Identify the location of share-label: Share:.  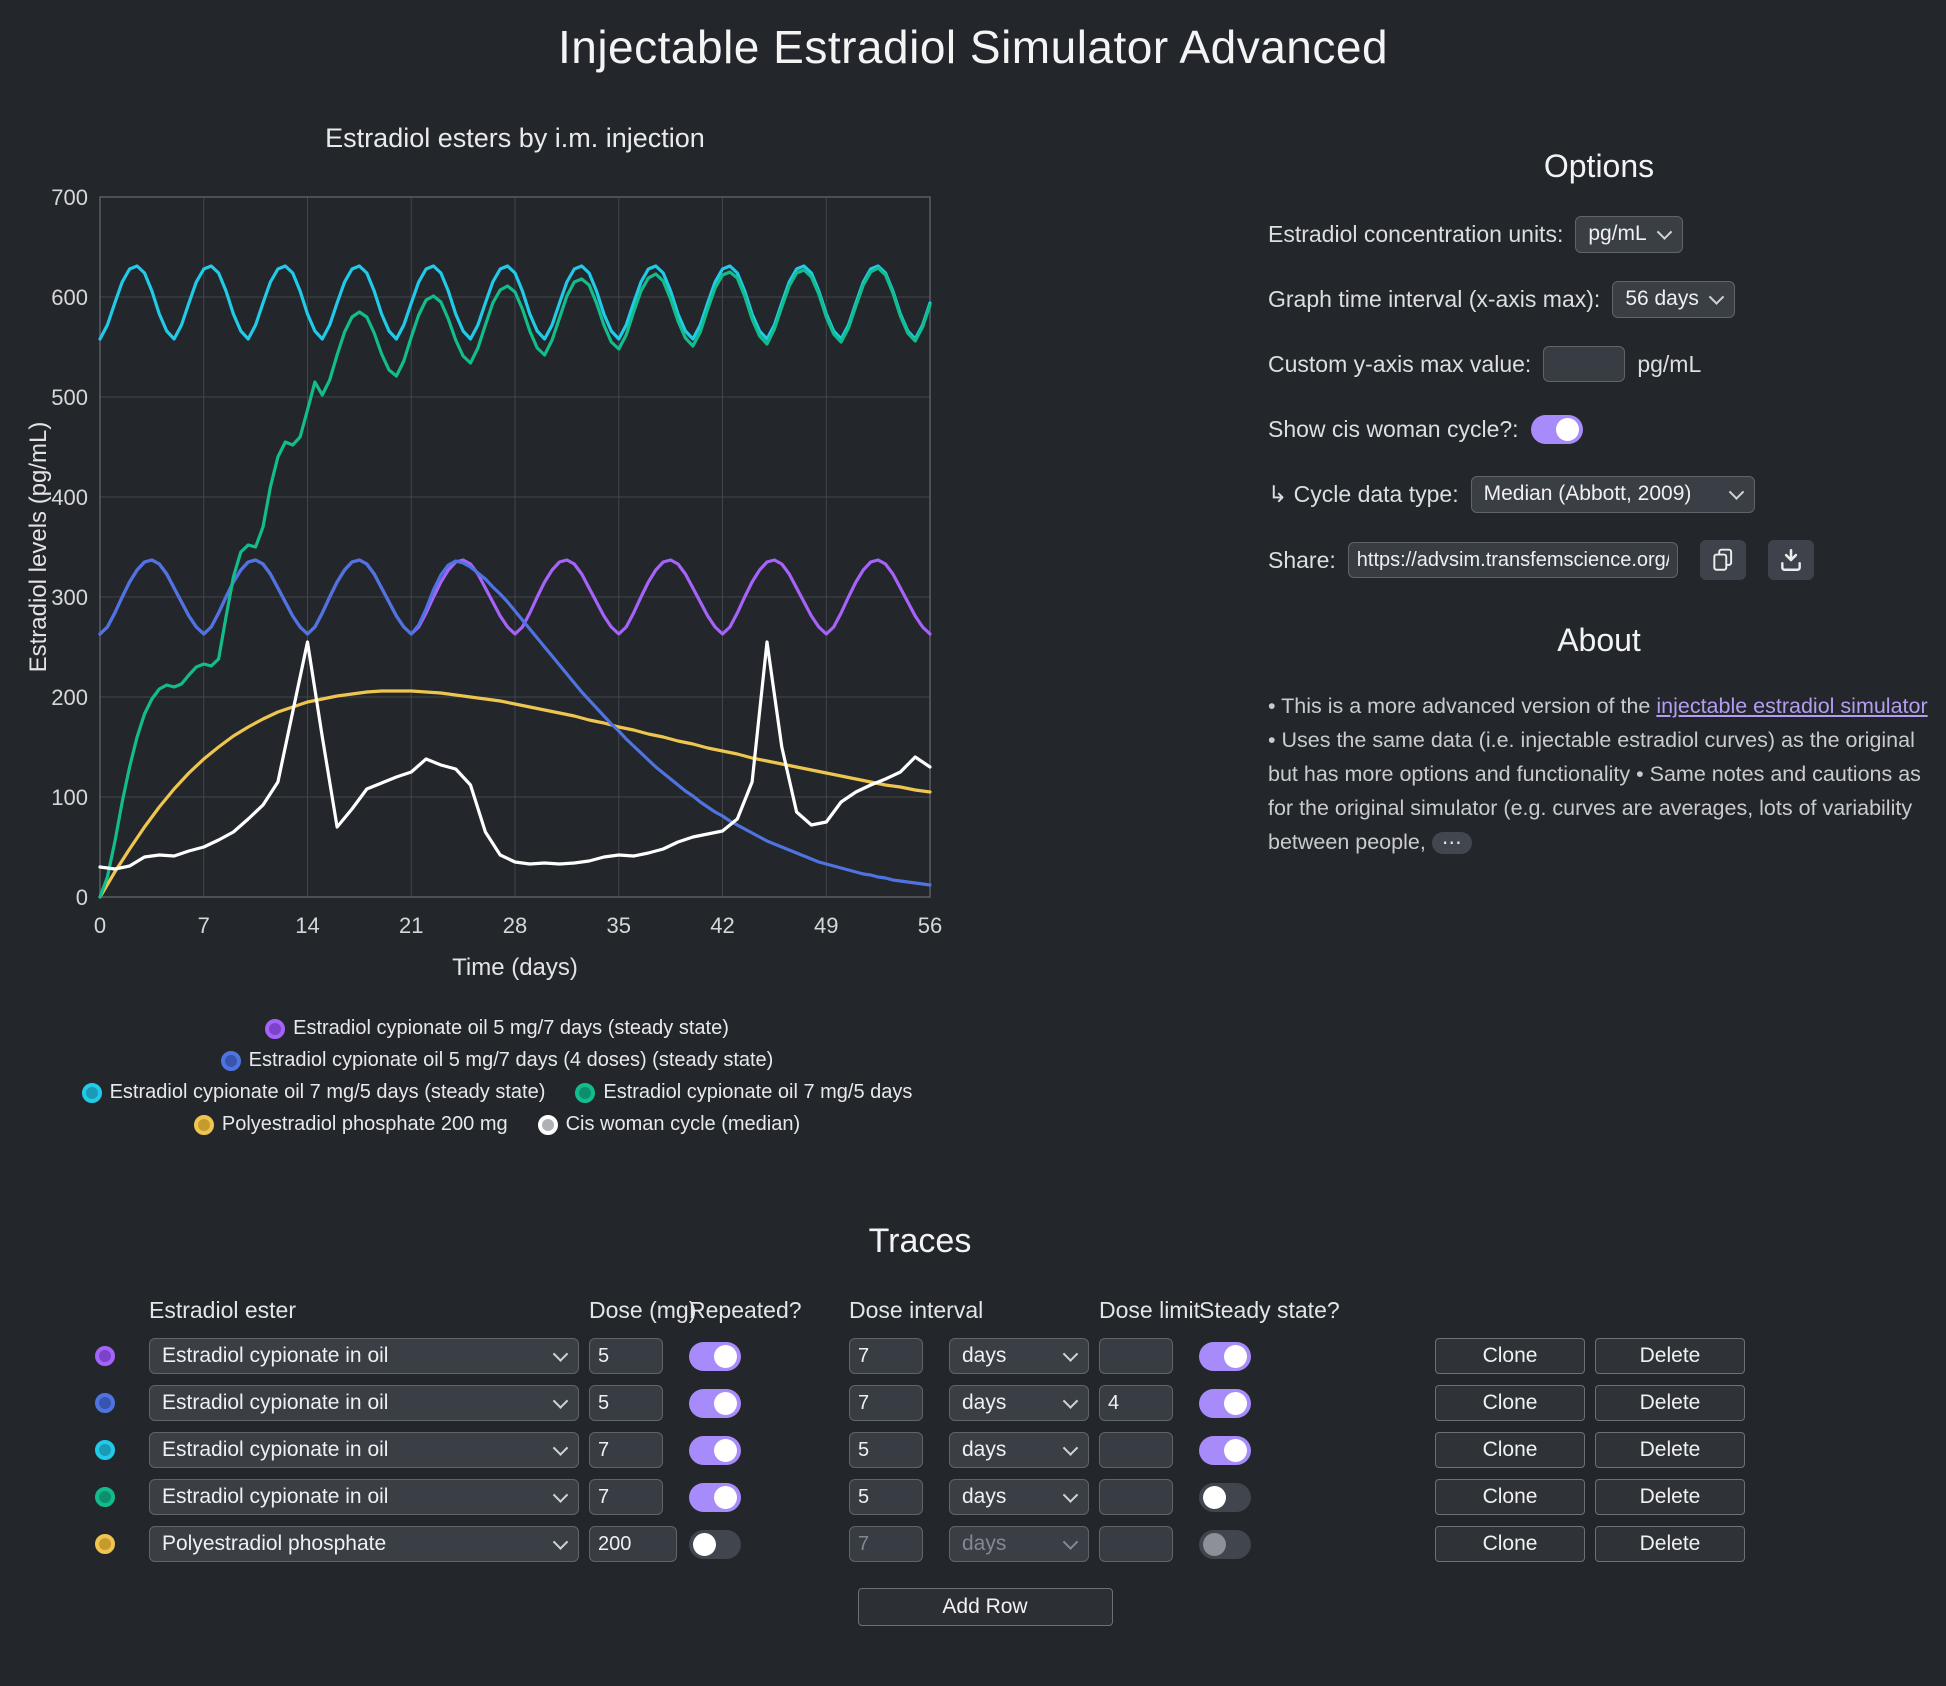
(1302, 559).